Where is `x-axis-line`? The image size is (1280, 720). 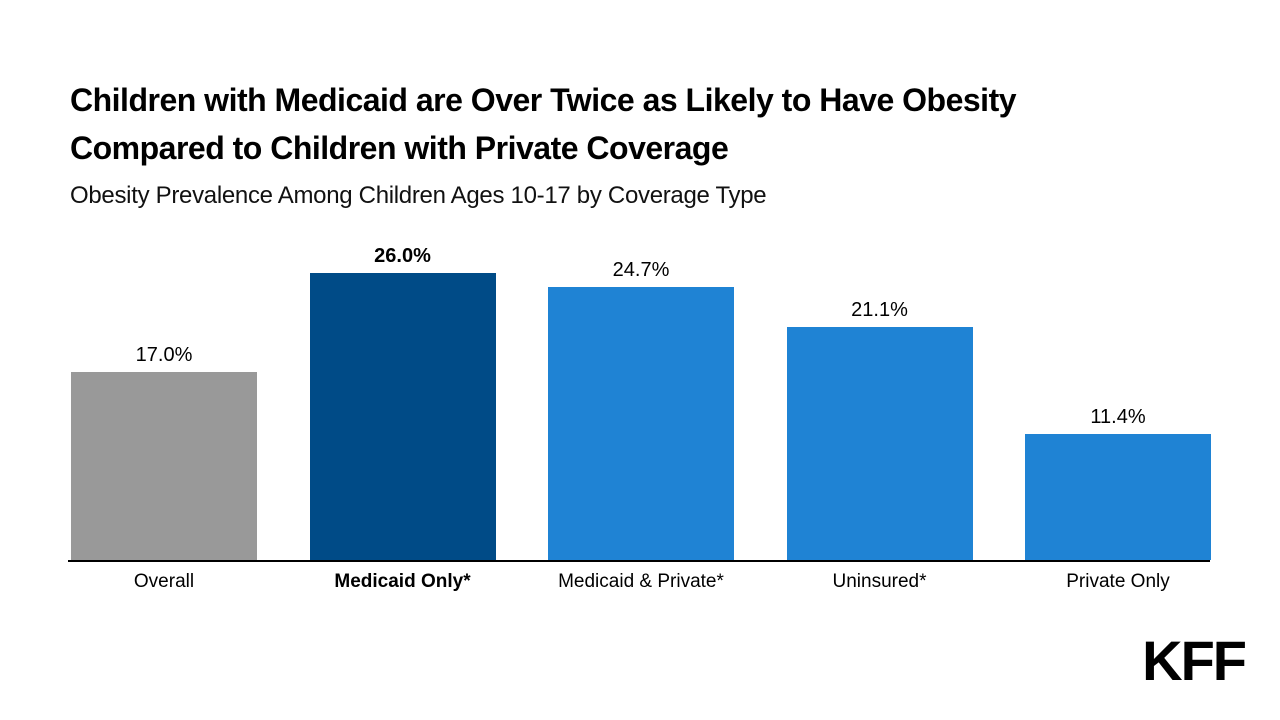 x-axis-line is located at coordinates (639, 561).